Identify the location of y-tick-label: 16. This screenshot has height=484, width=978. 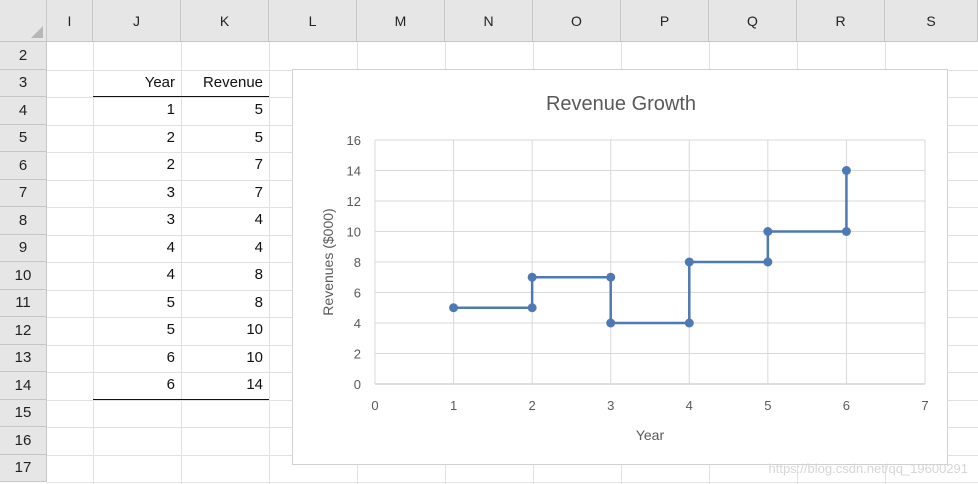
(354, 140).